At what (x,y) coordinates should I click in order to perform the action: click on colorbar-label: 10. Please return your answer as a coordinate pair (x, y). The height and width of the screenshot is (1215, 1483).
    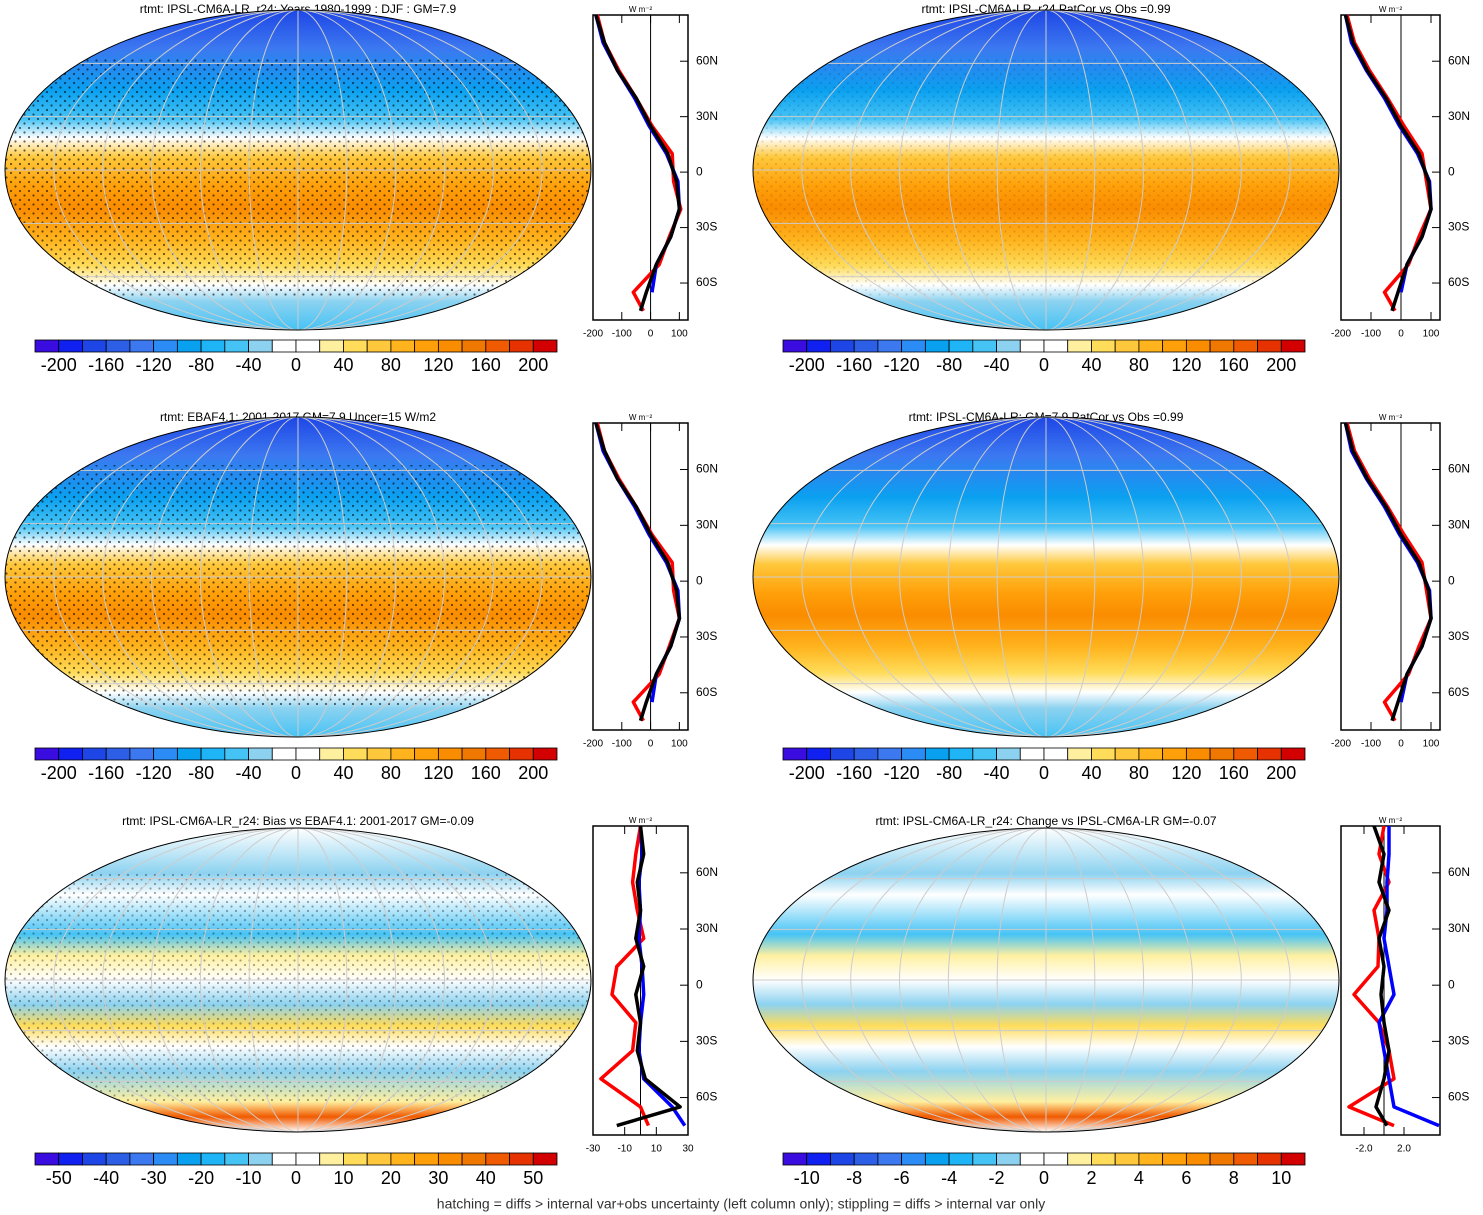
    Looking at the image, I should click on (1281, 1178).